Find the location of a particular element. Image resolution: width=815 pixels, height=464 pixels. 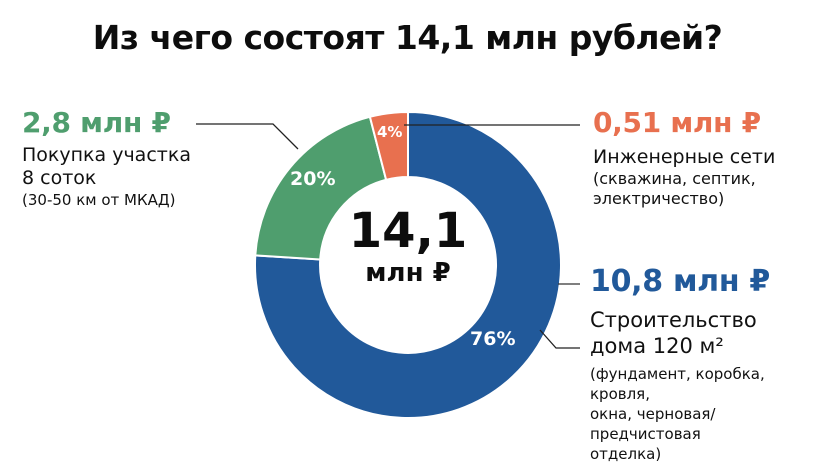

percent-label-utilities: 4% is located at coordinates (390, 132).